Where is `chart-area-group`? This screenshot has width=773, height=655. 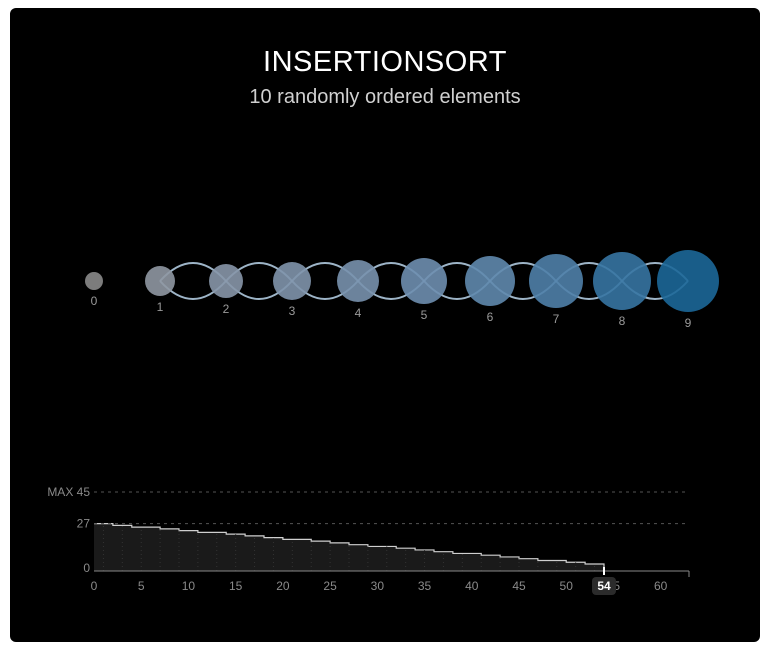
chart-area-group is located at coordinates (349, 547).